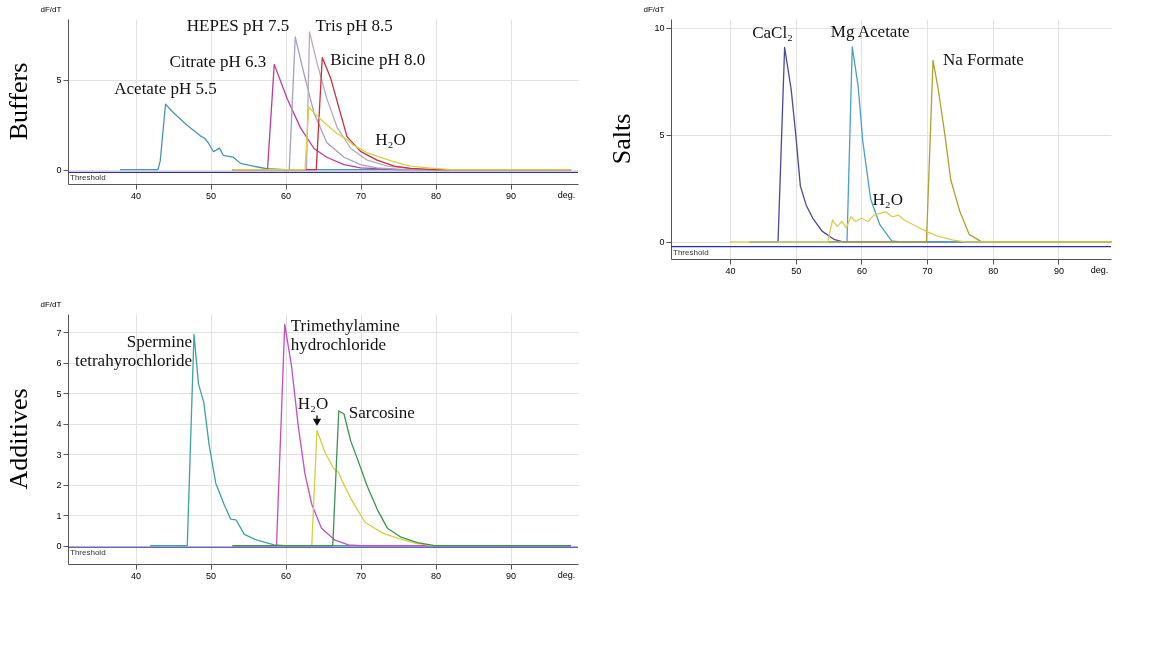 The width and height of the screenshot is (1159, 656). I want to click on series-label: Trimethylamine hydrochloride, so click(345, 335).